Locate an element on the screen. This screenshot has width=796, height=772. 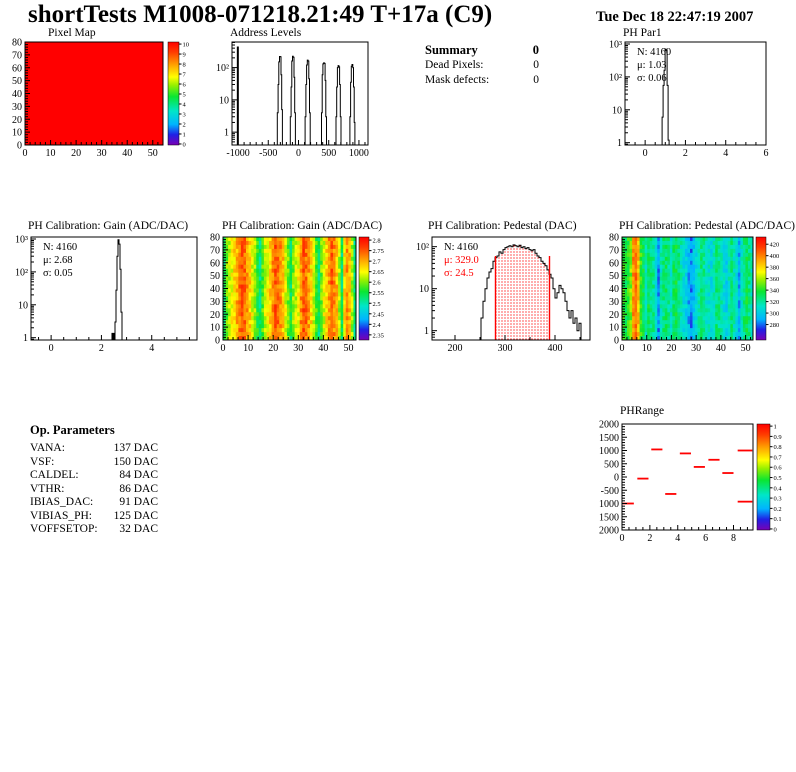
svg-text: 380 is located at coordinates (775, 268).